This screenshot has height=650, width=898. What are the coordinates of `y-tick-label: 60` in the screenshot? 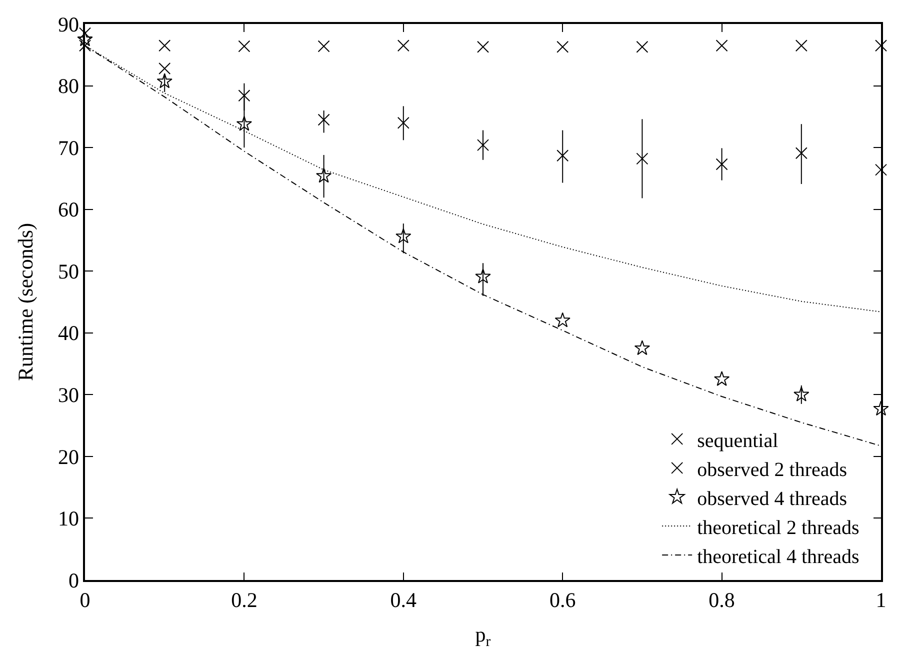 It's located at (69, 210).